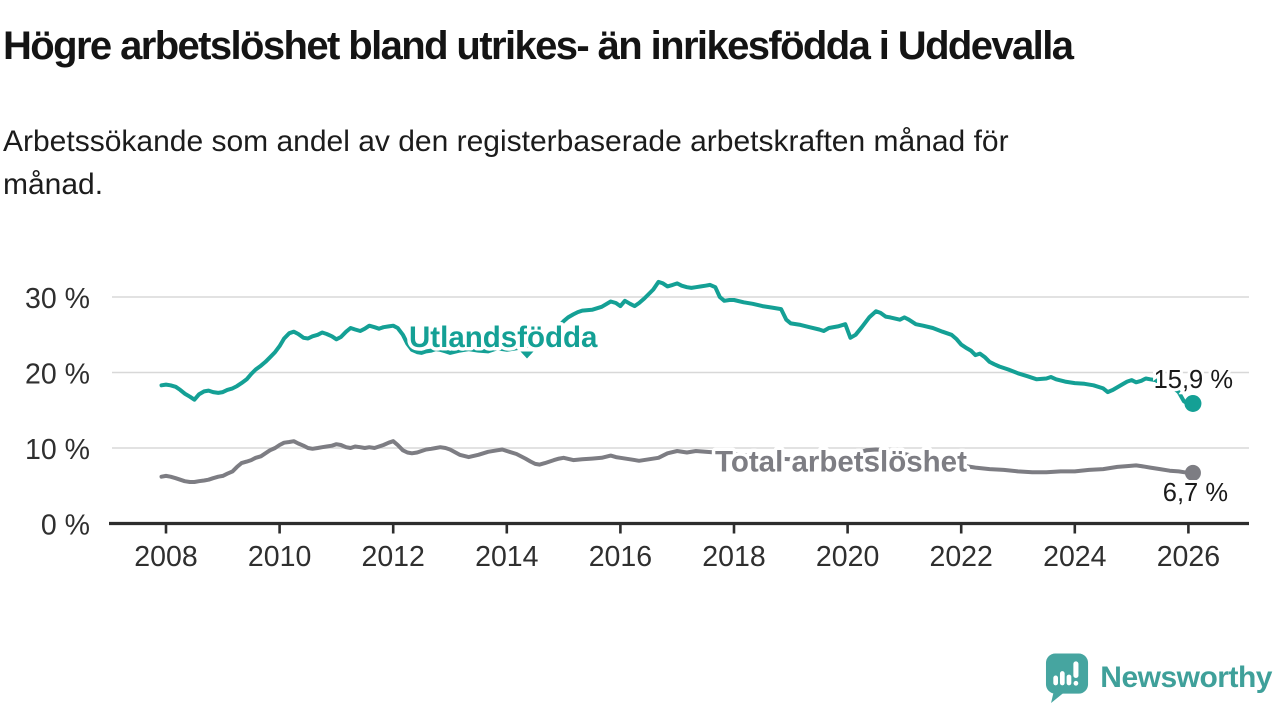 The width and height of the screenshot is (1280, 720). Describe the element at coordinates (507, 557) in the screenshot. I see `x-tick-label-2014: 2014` at that location.